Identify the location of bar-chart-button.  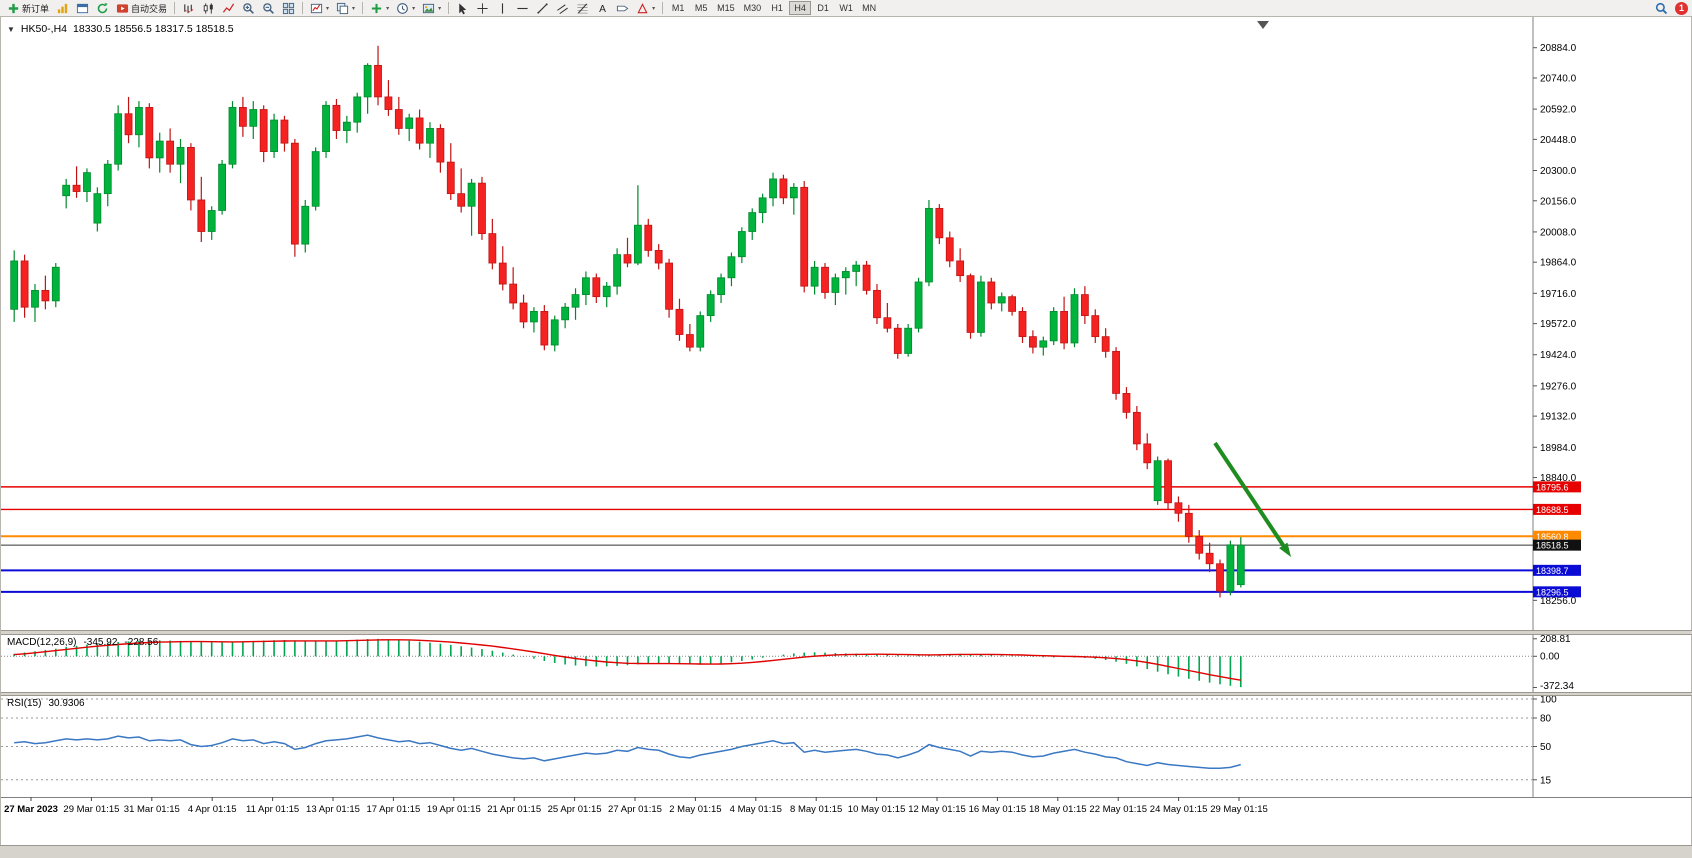
(188, 8).